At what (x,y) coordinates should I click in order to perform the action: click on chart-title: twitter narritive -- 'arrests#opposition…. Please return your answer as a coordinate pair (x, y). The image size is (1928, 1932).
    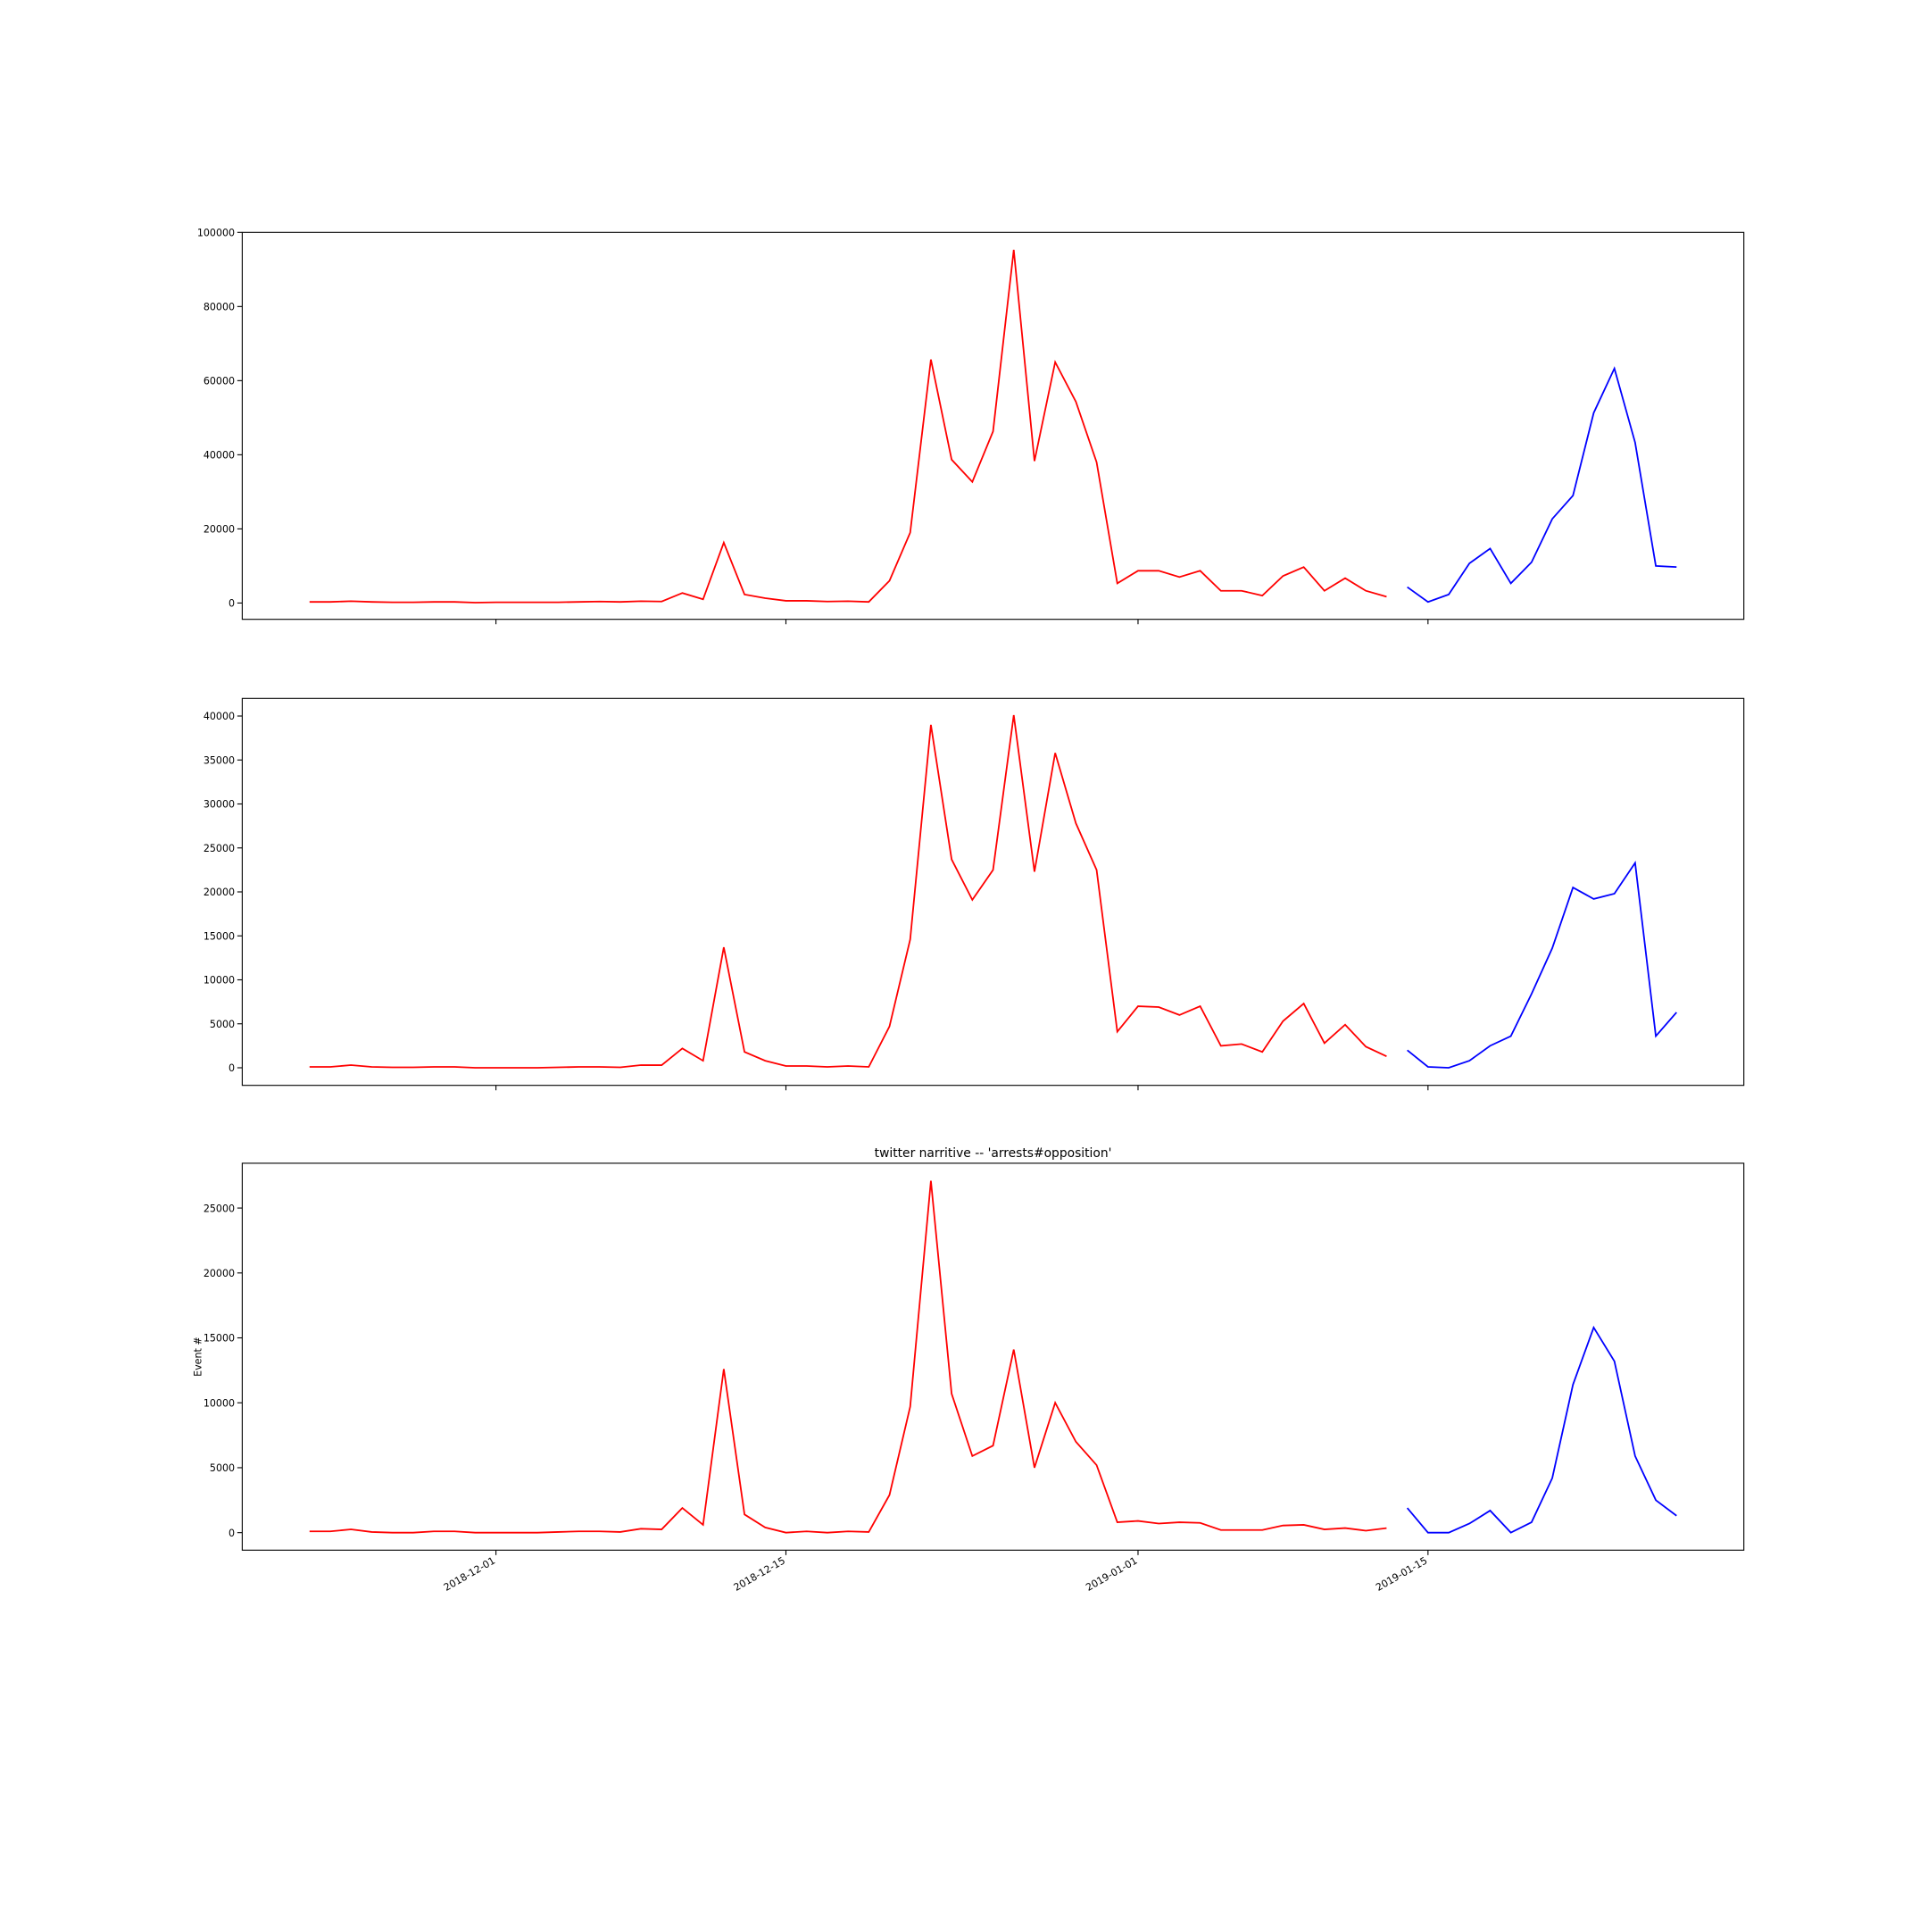
    Looking at the image, I should click on (993, 1153).